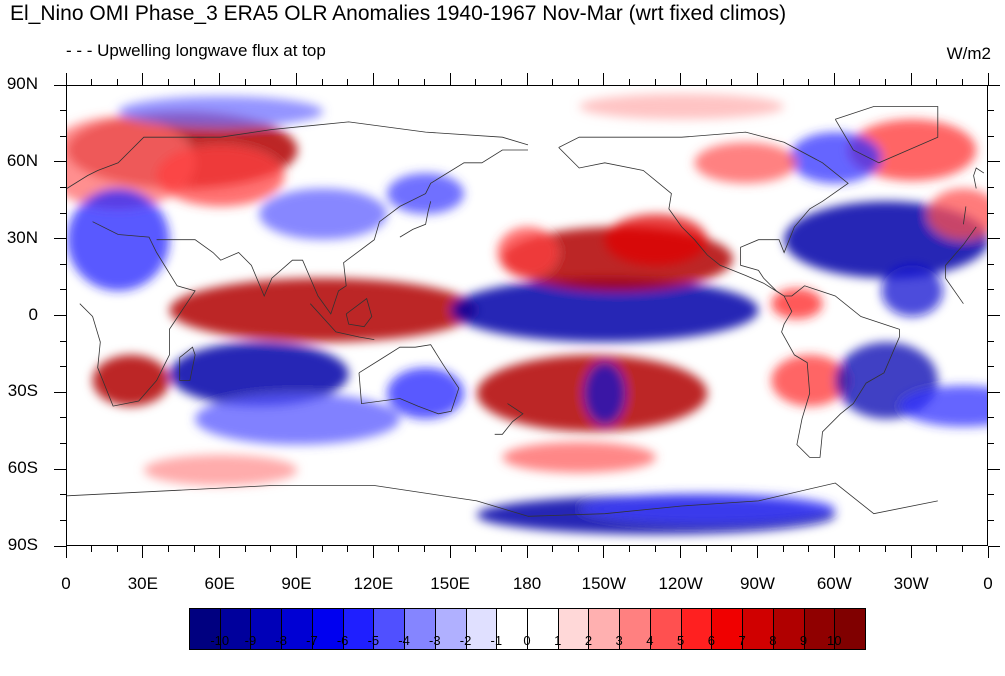  What do you see at coordinates (588, 640) in the screenshot?
I see `colorbar-label: 2` at bounding box center [588, 640].